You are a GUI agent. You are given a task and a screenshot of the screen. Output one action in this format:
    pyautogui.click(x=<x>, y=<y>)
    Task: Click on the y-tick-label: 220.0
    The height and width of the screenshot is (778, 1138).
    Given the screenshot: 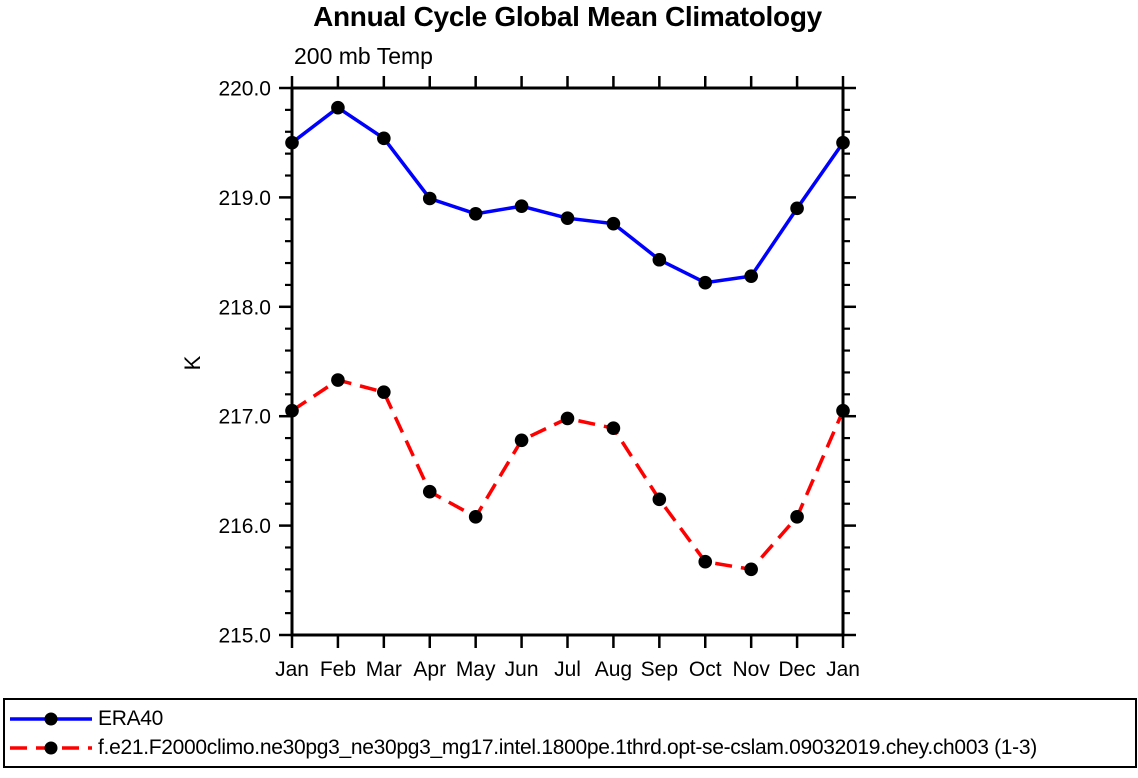 What is the action you would take?
    pyautogui.click(x=244, y=89)
    